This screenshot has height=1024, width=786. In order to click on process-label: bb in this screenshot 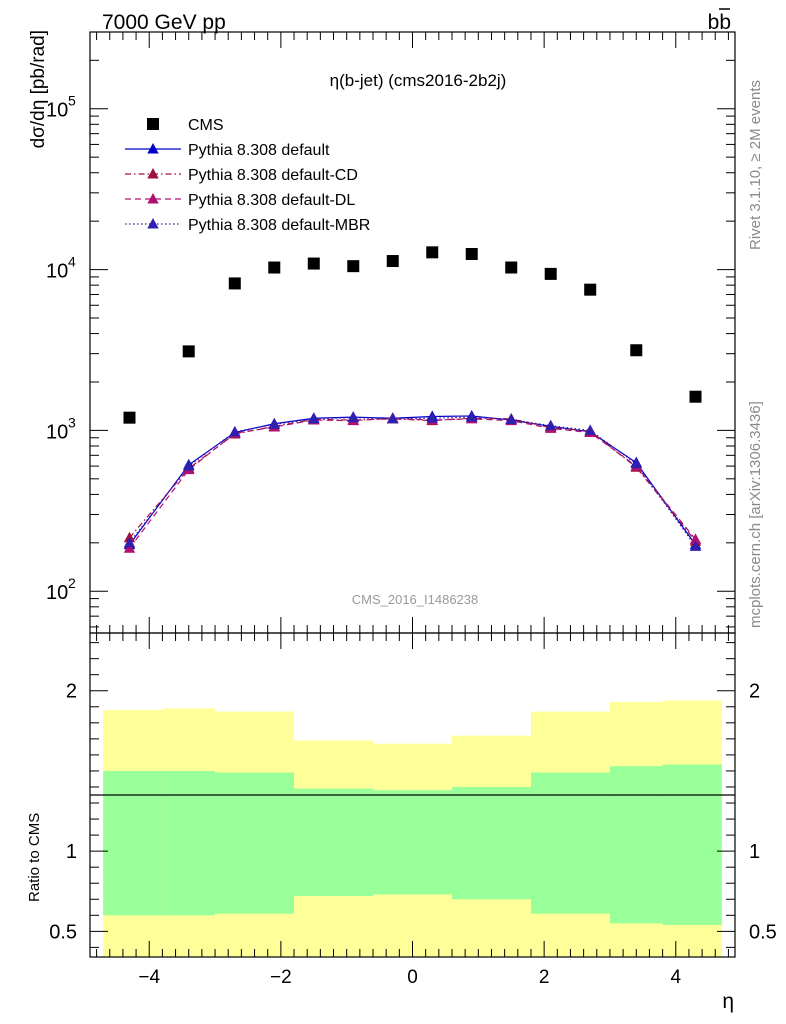, I will do `click(719, 22)`.